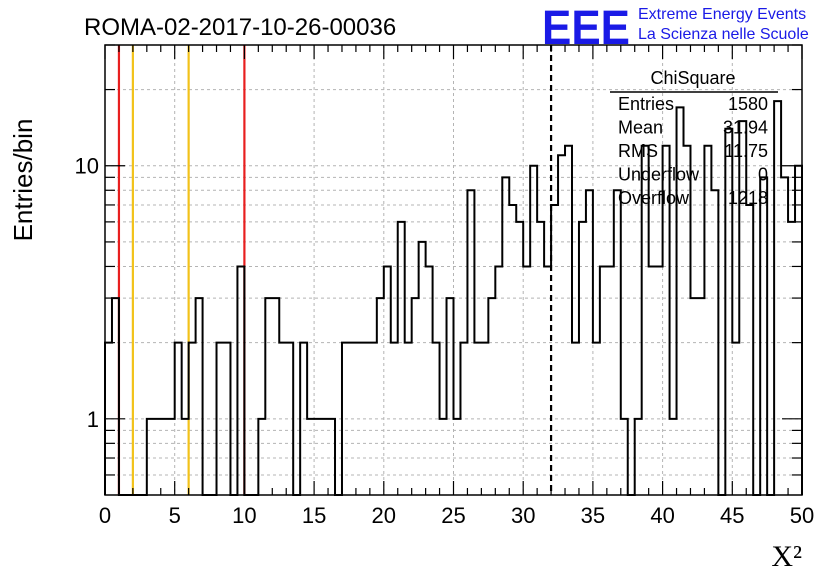  I want to click on stats-value: 1580, so click(748, 104).